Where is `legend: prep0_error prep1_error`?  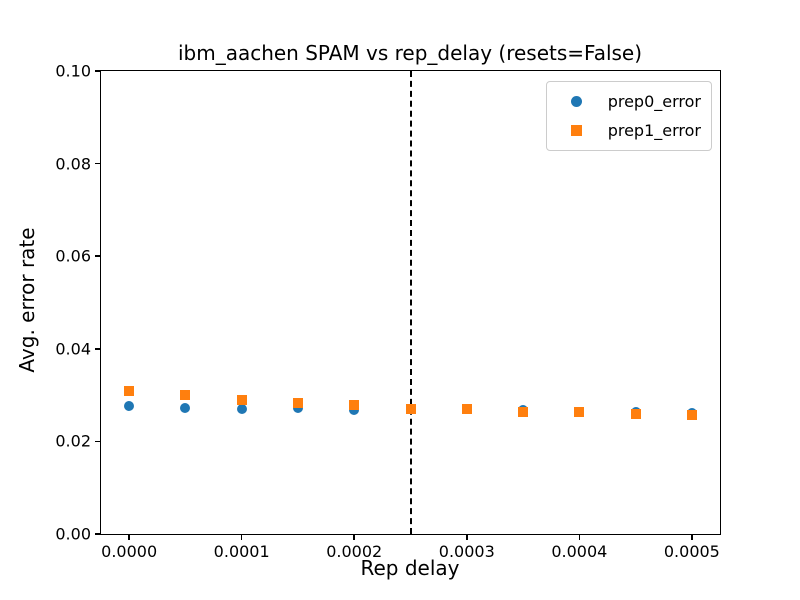 legend: prep0_error prep1_error is located at coordinates (628, 116).